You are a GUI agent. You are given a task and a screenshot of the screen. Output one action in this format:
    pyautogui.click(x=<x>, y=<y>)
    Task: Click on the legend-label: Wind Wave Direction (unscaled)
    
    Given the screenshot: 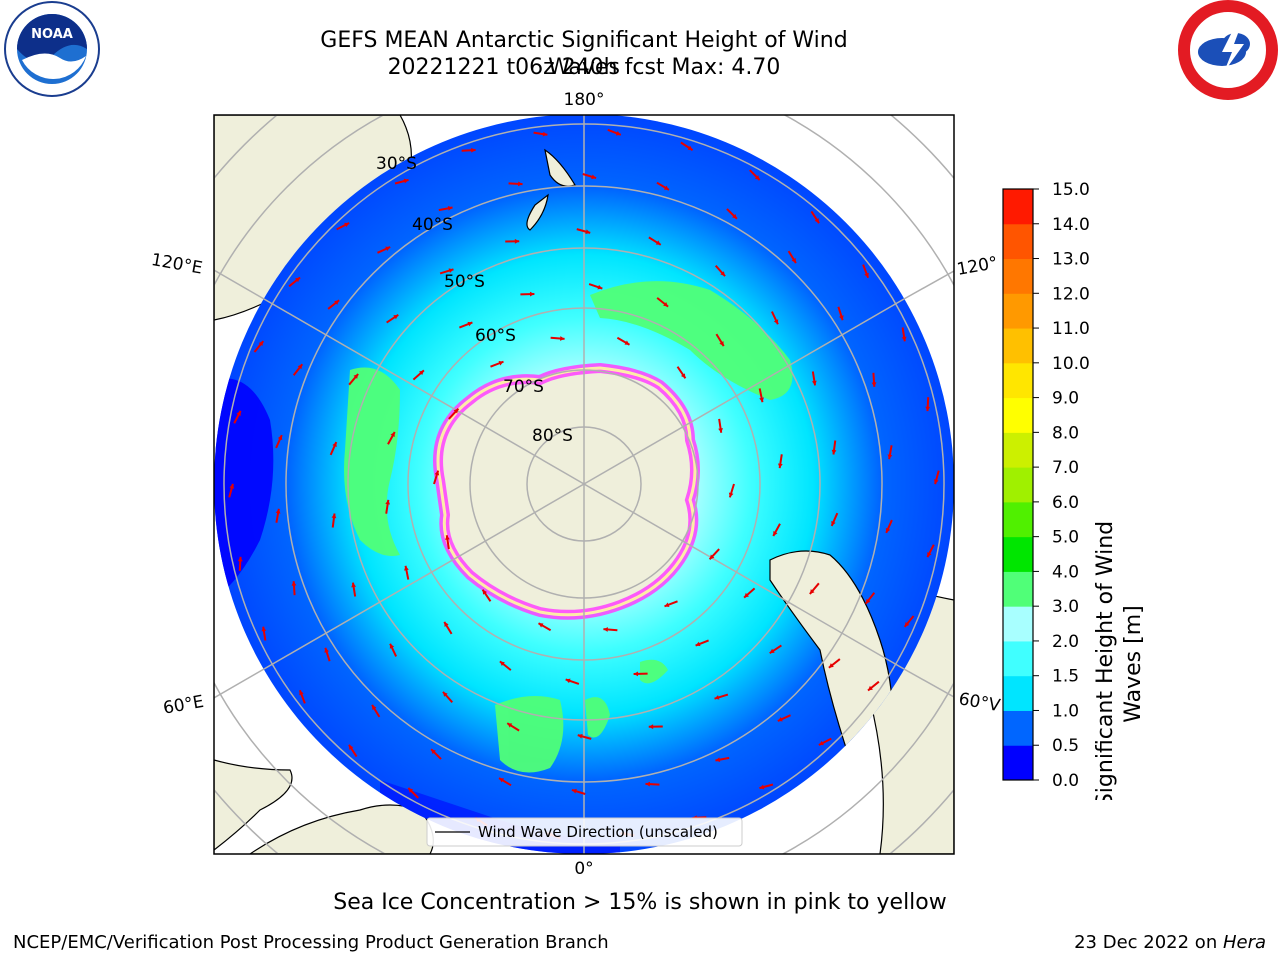 What is the action you would take?
    pyautogui.click(x=598, y=832)
    